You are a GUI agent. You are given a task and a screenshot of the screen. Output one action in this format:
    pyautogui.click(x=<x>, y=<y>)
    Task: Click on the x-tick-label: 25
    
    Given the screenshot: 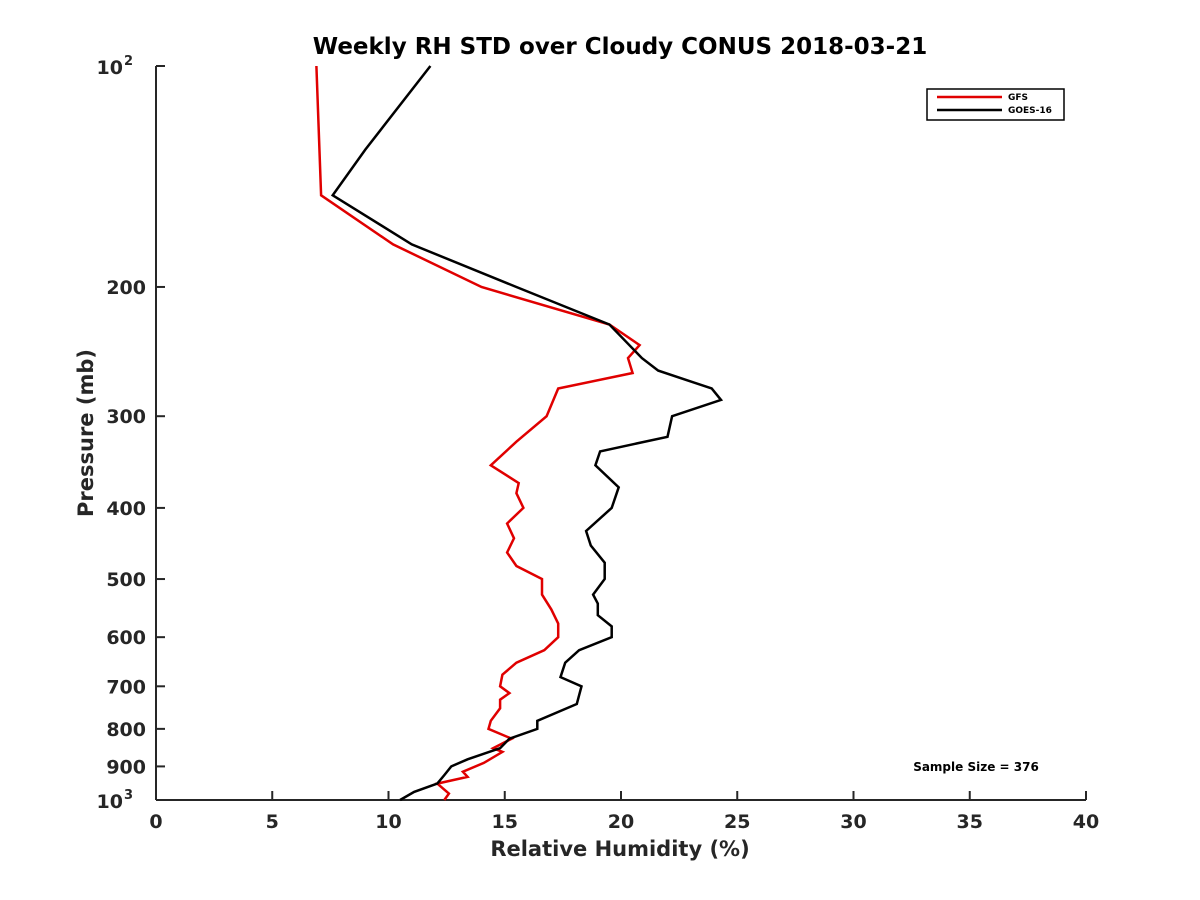 What is the action you would take?
    pyautogui.click(x=737, y=822)
    